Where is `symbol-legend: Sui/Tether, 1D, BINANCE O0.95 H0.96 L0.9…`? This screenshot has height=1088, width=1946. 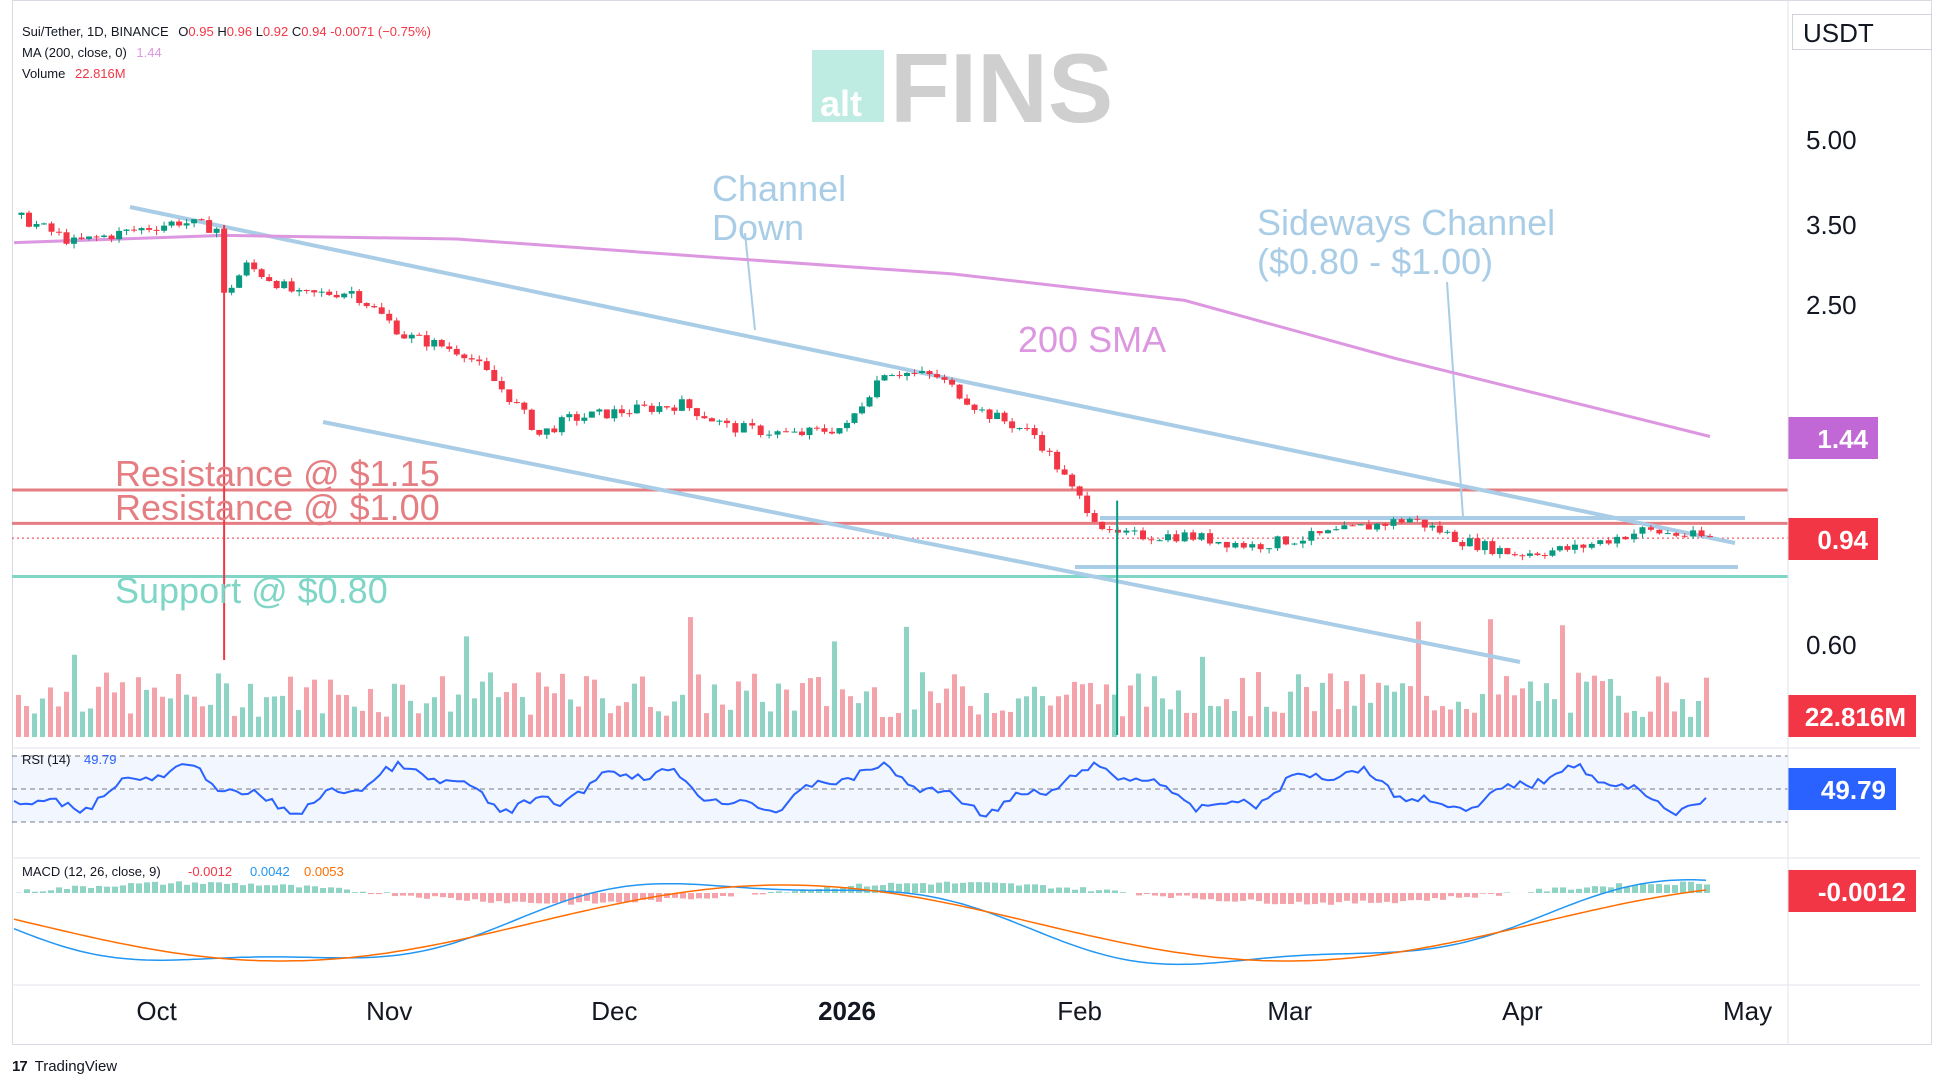 symbol-legend: Sui/Tether, 1D, BINANCE O0.95 H0.96 L0.9… is located at coordinates (226, 31).